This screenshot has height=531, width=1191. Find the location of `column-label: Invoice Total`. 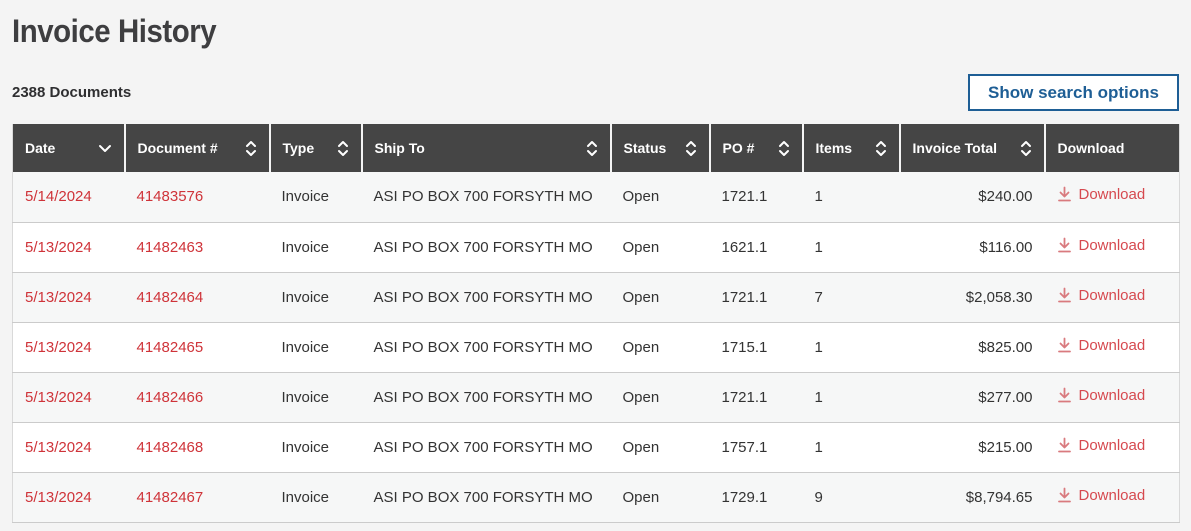

column-label: Invoice Total is located at coordinates (955, 148).